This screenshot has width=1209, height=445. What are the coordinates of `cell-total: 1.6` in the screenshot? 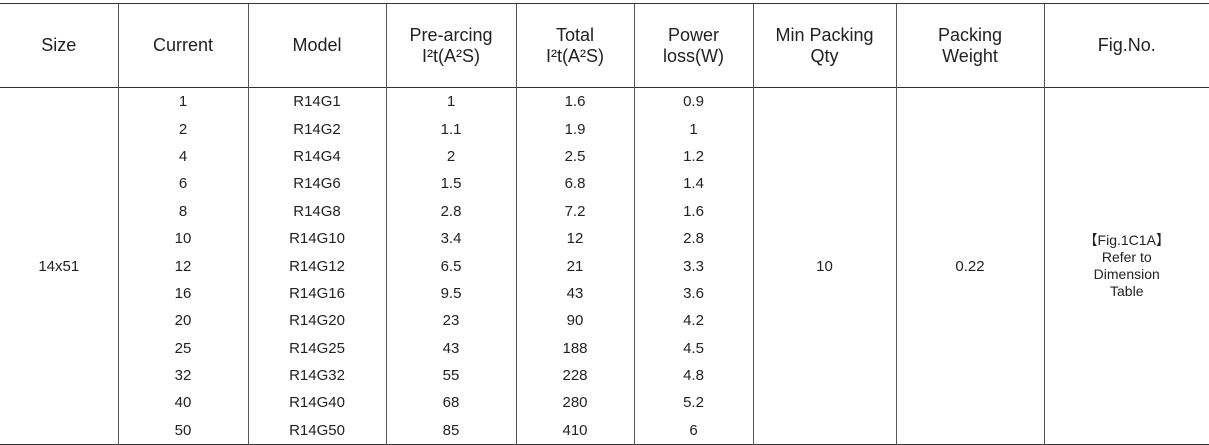 It's located at (574, 101).